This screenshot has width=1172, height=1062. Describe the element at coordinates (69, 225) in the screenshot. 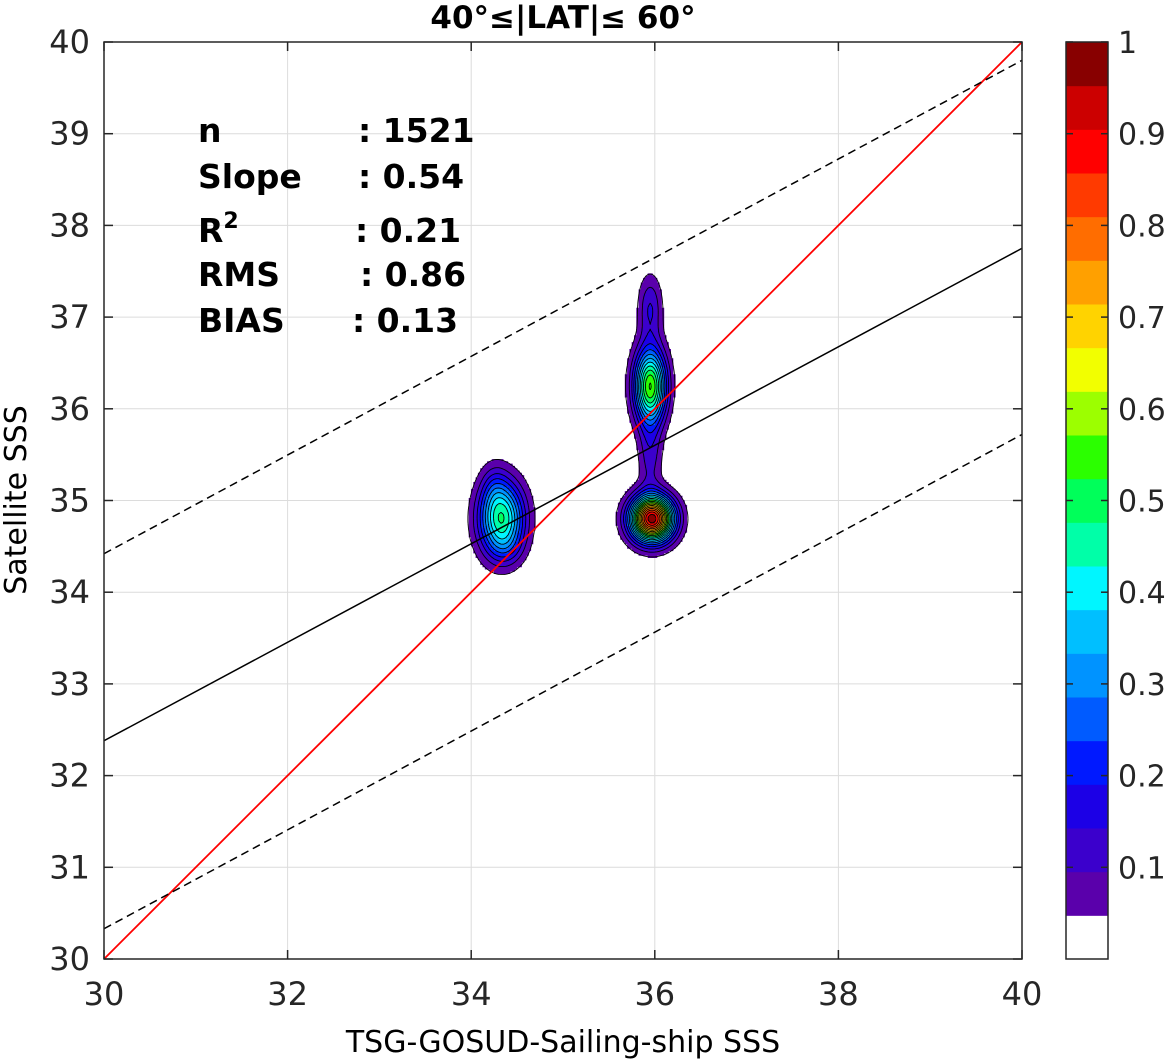

I see `y-tick-label: 38` at that location.